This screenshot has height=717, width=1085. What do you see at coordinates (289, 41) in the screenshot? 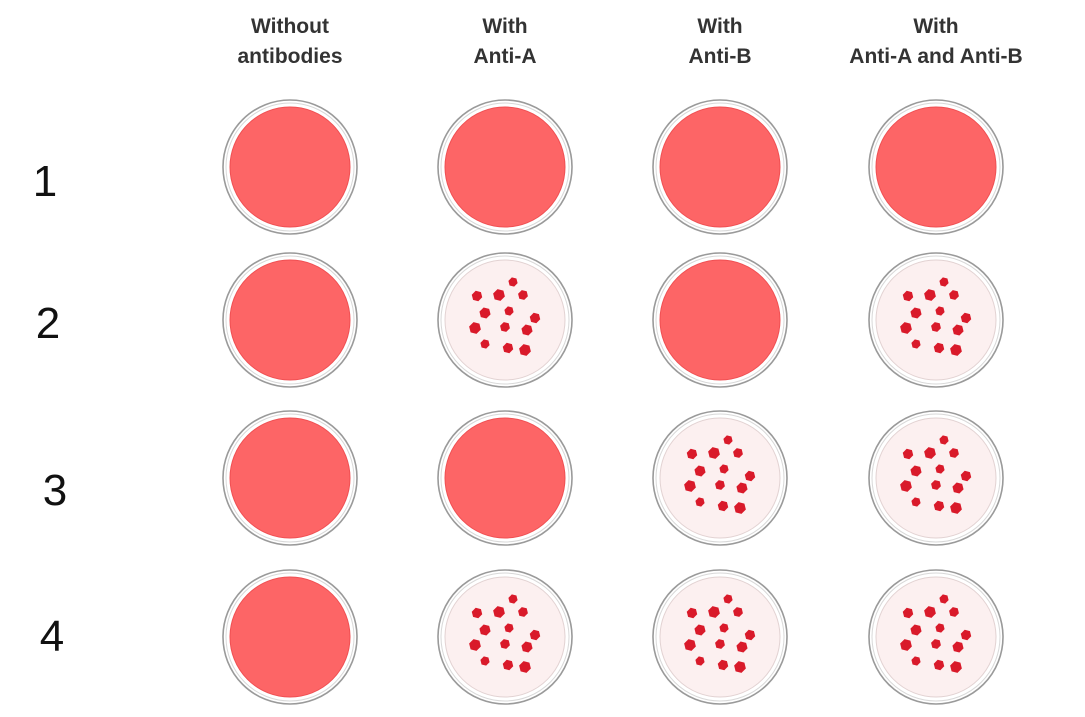
I see `column-header: Without antibodies` at bounding box center [289, 41].